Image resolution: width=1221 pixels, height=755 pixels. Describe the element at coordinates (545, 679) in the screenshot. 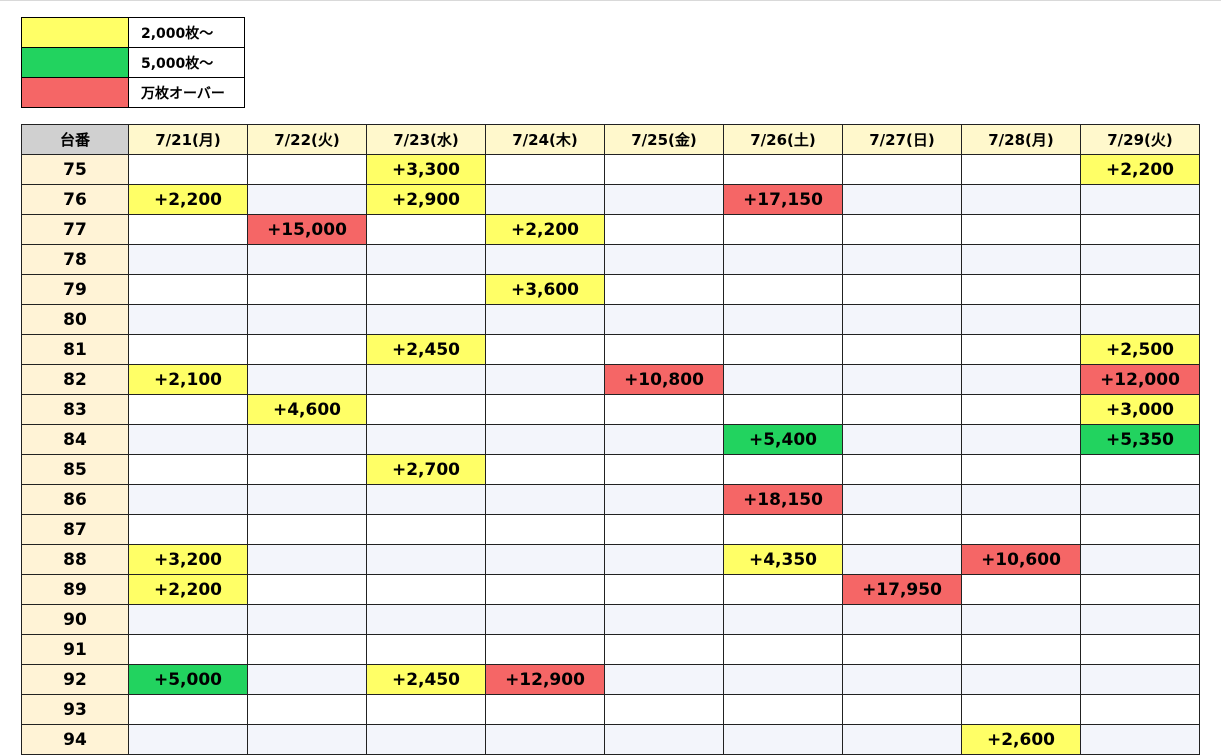

I see `result-cell: +12,900` at that location.